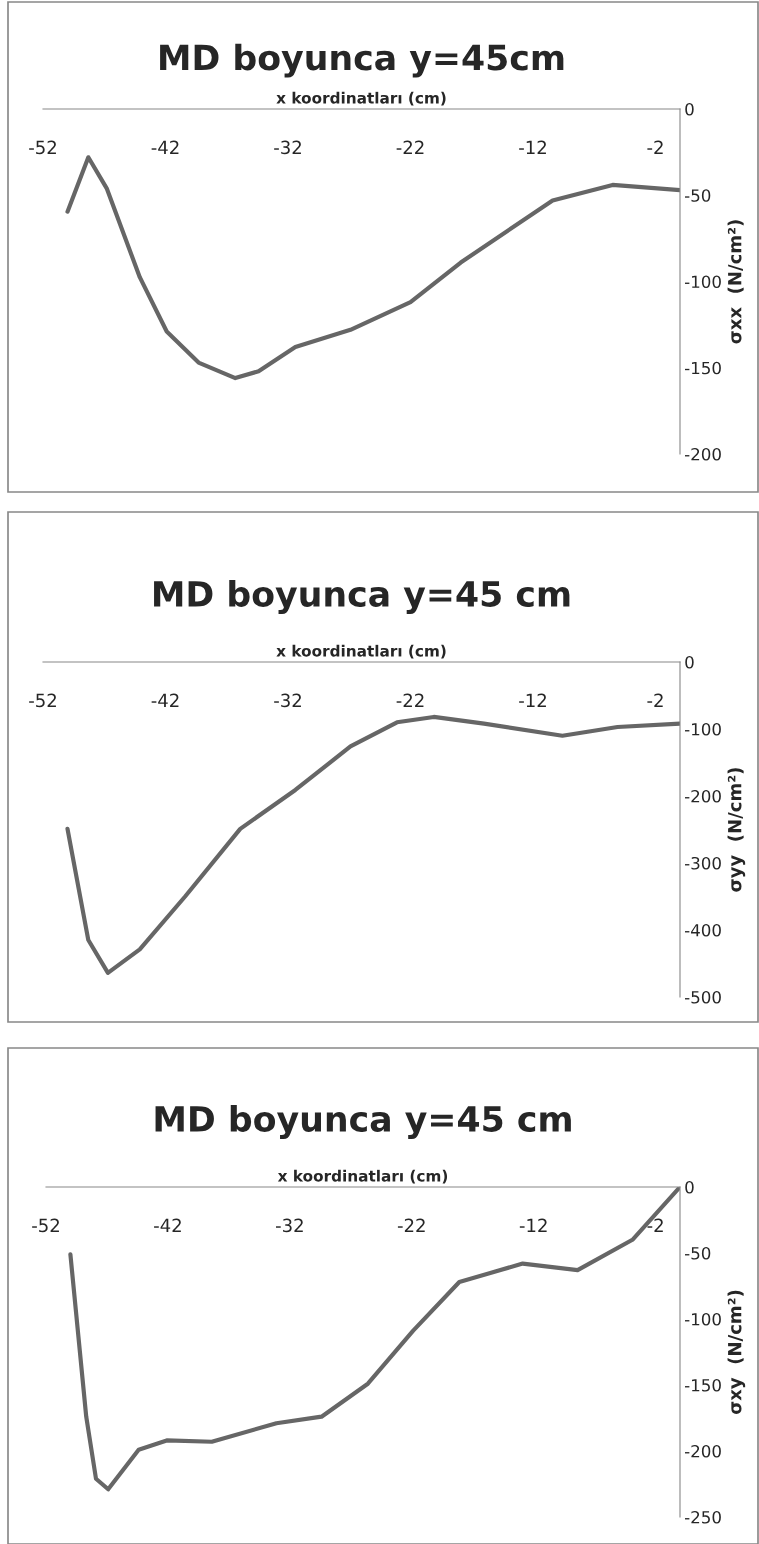  What do you see at coordinates (362, 60) in the screenshot?
I see `chart-title: MD boyunca y=45cm` at bounding box center [362, 60].